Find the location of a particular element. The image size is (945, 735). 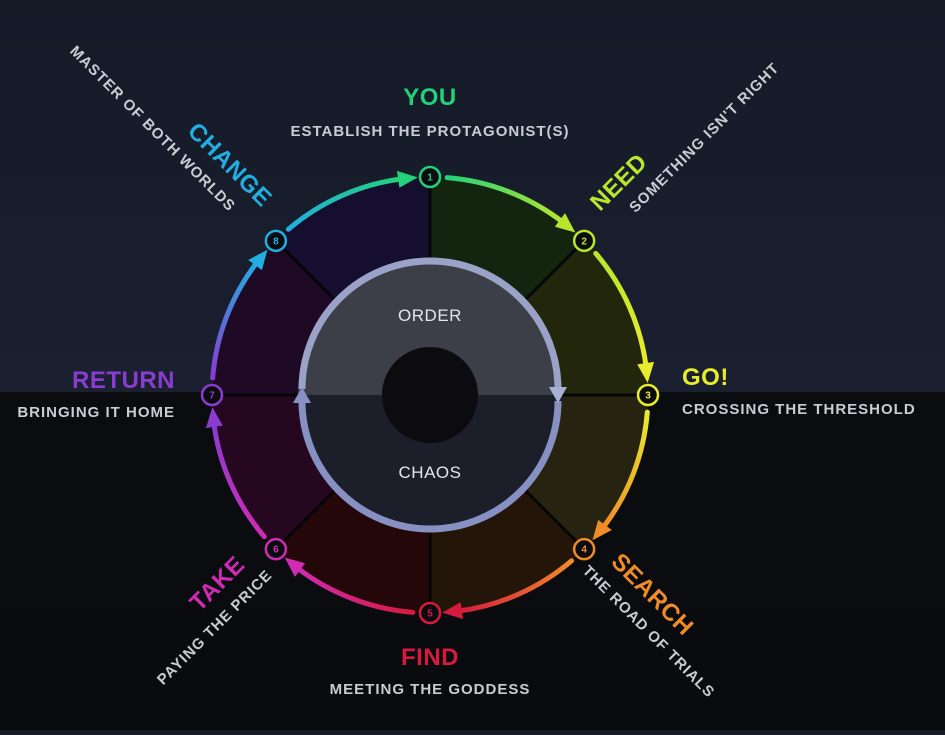

step-title: YOU is located at coordinates (430, 97).